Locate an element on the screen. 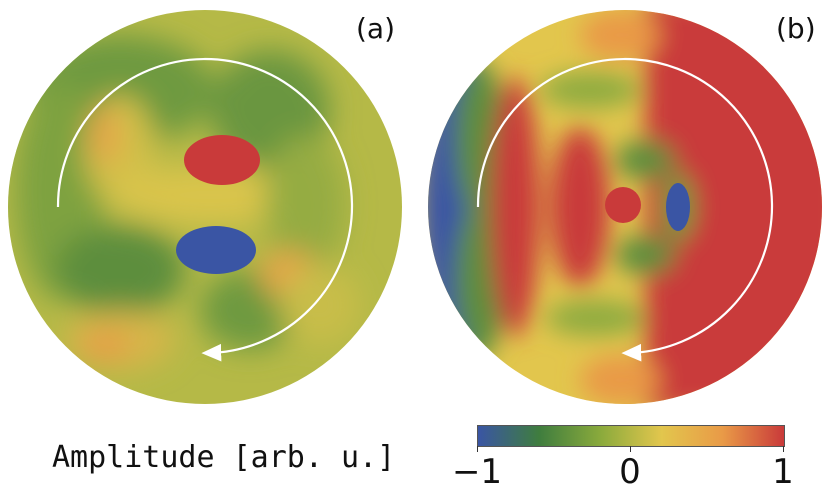  panel-b-label: (b) is located at coordinates (796, 28).